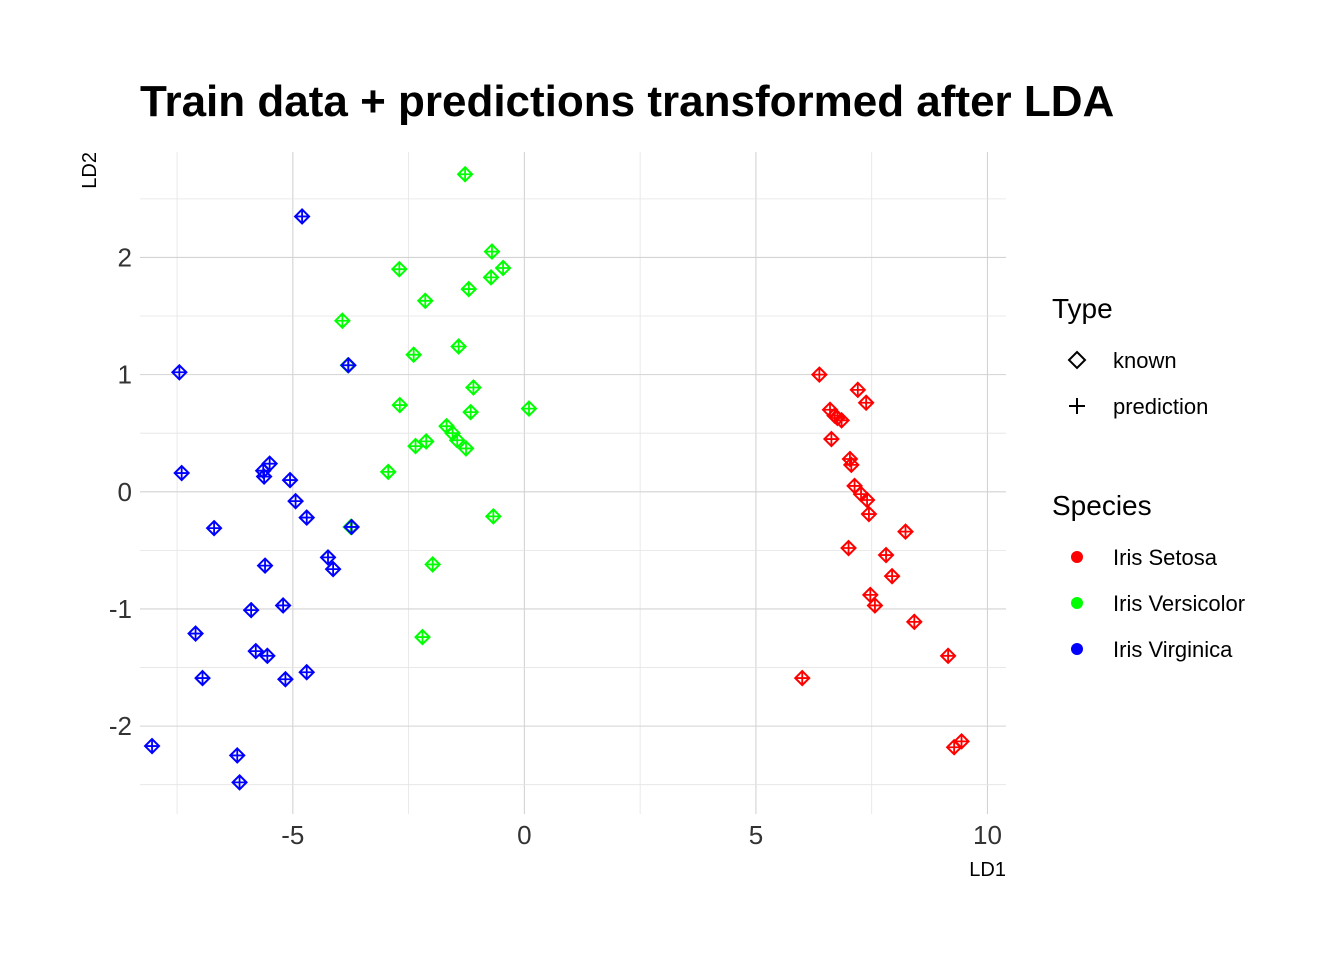 The height and width of the screenshot is (960, 1344). What do you see at coordinates (524, 835) in the screenshot?
I see `x-tick-label: 0` at bounding box center [524, 835].